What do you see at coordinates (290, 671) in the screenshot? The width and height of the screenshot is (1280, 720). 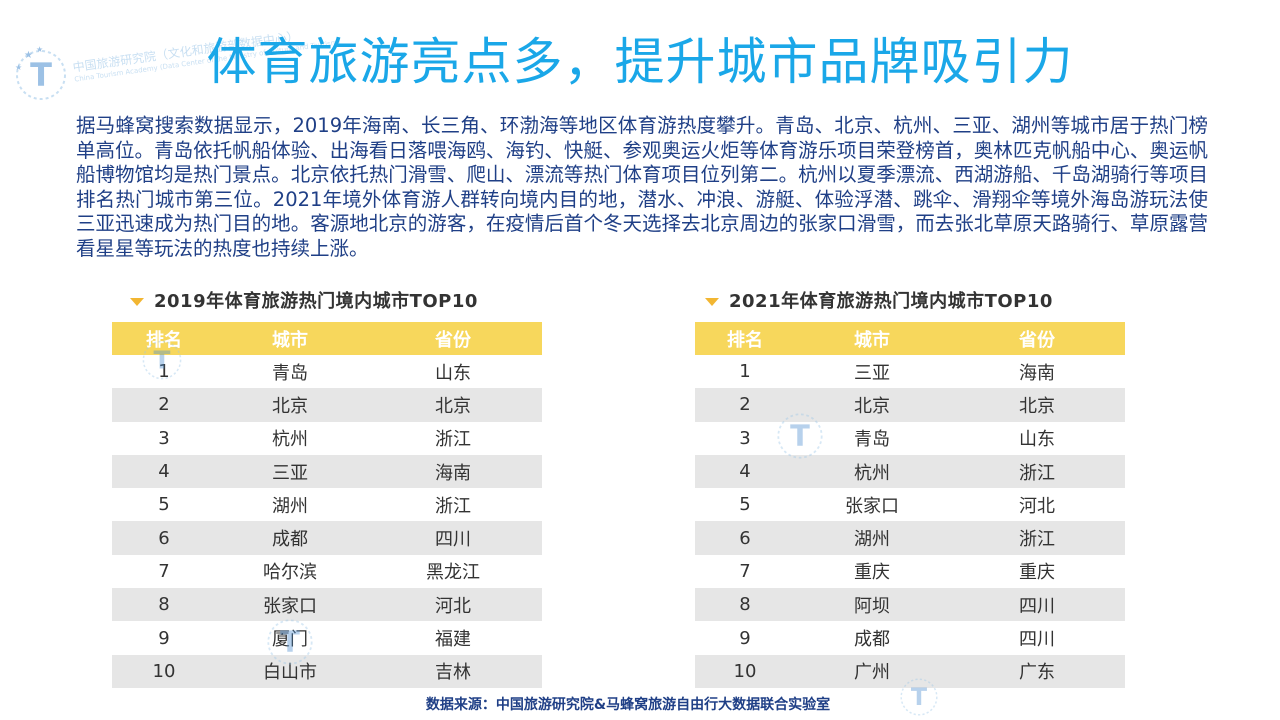 I see `city-cell: 白山市` at bounding box center [290, 671].